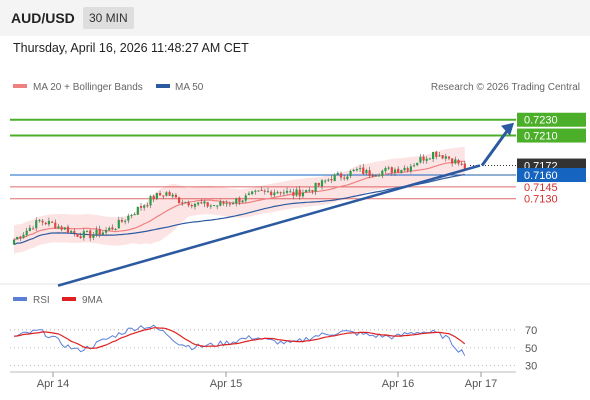 This screenshot has height=400, width=590. Describe the element at coordinates (92, 300) in the screenshot. I see `rsi-ma-legend-label: 9MA` at that location.